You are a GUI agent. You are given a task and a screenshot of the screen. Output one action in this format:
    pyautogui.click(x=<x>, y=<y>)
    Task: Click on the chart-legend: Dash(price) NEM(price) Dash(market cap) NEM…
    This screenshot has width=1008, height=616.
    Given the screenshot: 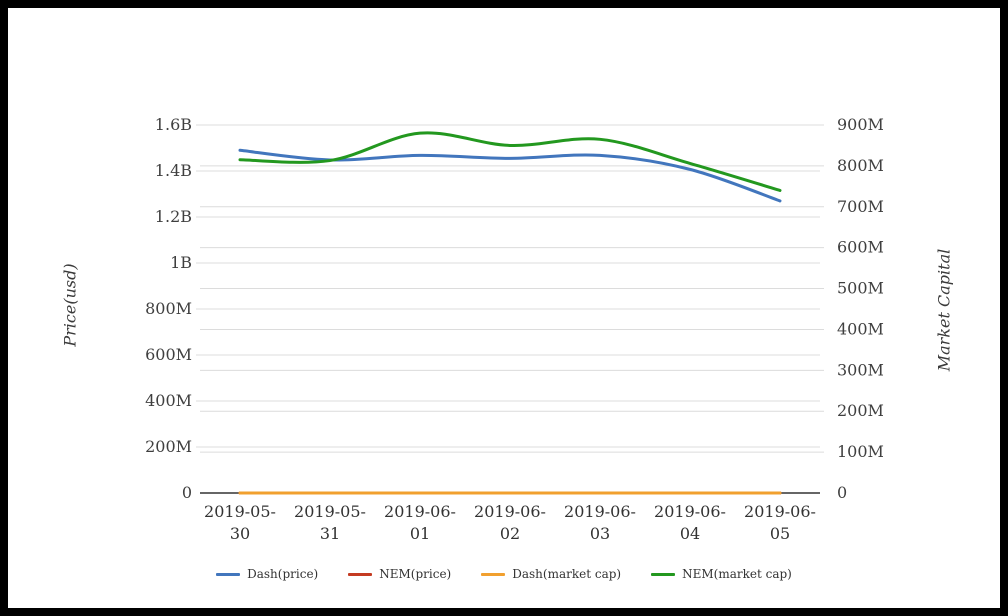 What is the action you would take?
    pyautogui.click(x=504, y=574)
    